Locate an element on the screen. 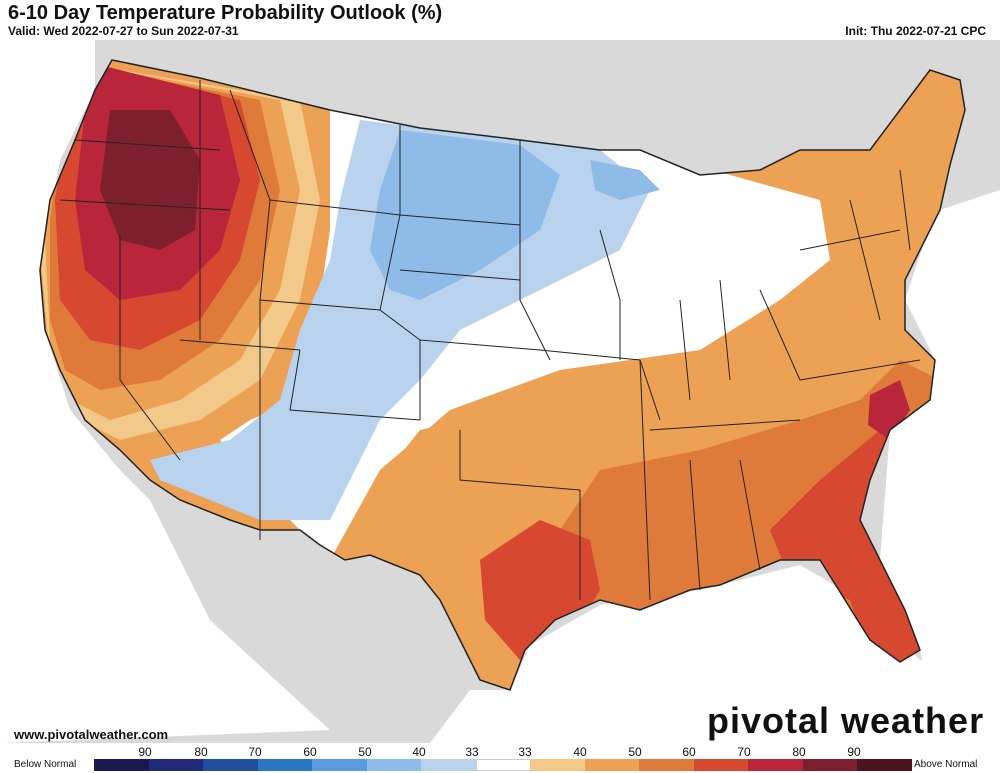  valid-period: Valid: Wed 2022-07-27 to Sun 2022-07-31 is located at coordinates (123, 31).